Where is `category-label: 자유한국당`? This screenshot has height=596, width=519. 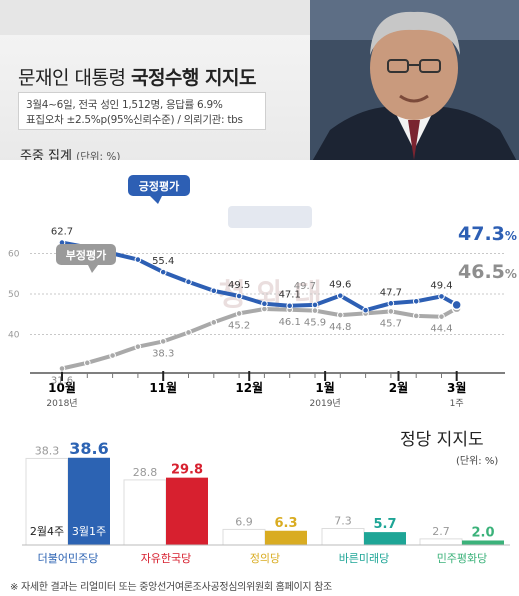 category-label: 자유한국당 is located at coordinates (166, 558).